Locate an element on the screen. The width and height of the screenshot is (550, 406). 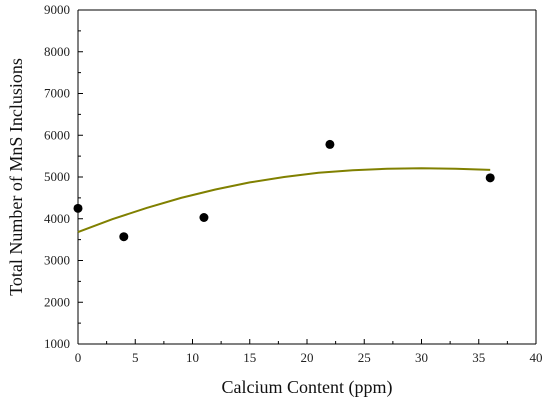
y-tick-label: 3000 is located at coordinates (57, 260).